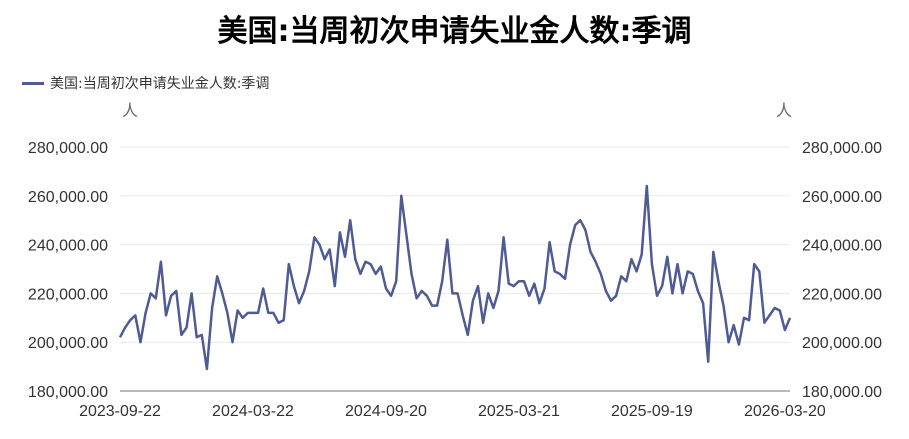  Describe the element at coordinates (842, 148) in the screenshot. I see `y-tick-label-right: 280,000.00` at that location.